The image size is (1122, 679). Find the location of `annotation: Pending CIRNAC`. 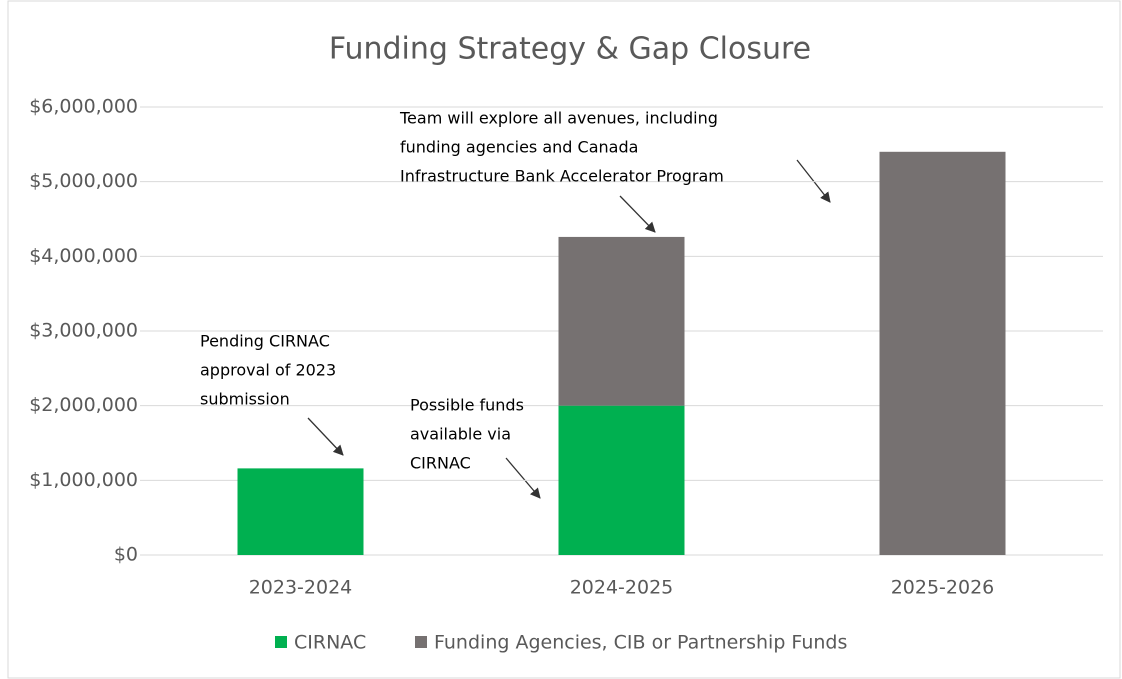

annotation: Pending CIRNAC is located at coordinates (265, 341).